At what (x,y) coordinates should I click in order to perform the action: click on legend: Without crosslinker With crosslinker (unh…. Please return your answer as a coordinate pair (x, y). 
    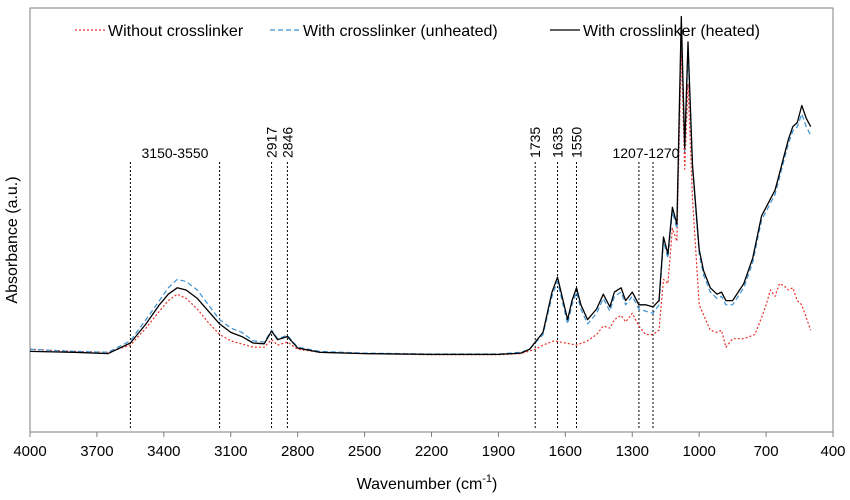
    Looking at the image, I should click on (417, 31).